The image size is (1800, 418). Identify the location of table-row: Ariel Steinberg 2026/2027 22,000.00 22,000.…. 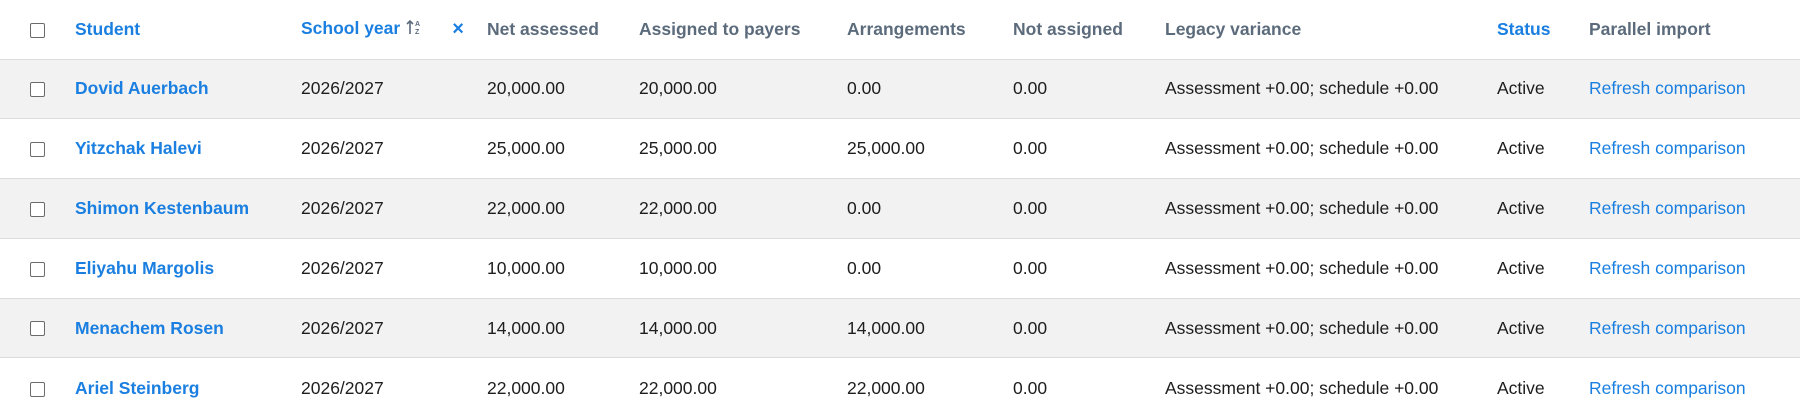
(900, 387).